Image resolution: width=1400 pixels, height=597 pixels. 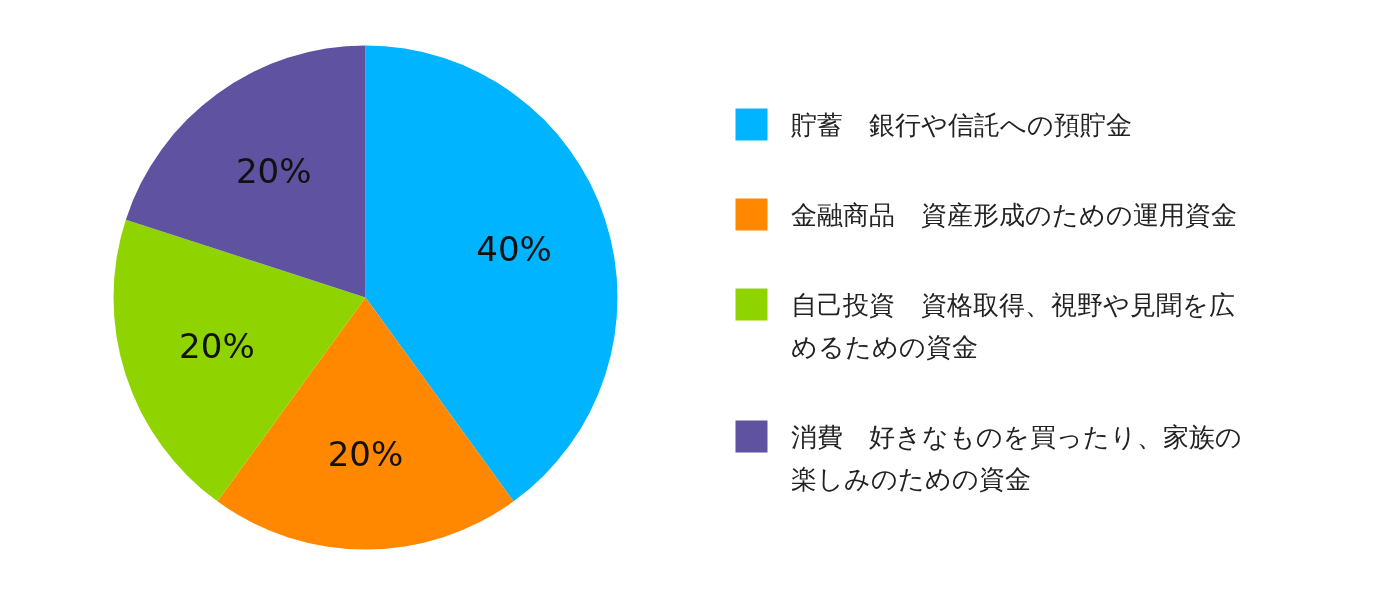 I want to click on data-label: 40%, so click(x=514, y=249).